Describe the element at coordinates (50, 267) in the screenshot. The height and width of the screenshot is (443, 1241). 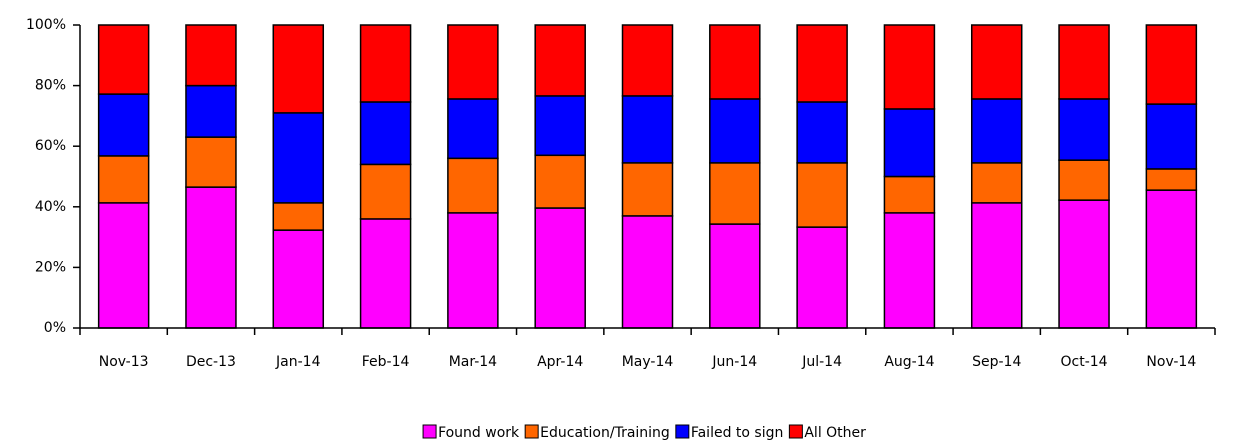
I see `y-tick-label: 20%` at that location.